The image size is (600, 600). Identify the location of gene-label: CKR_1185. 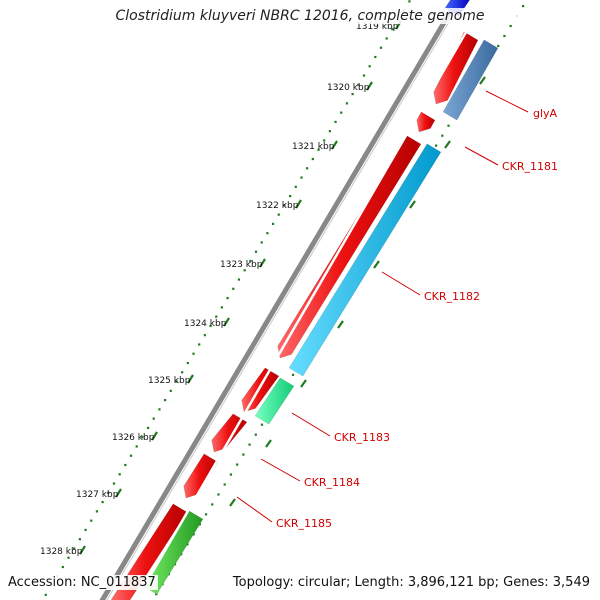
(304, 523).